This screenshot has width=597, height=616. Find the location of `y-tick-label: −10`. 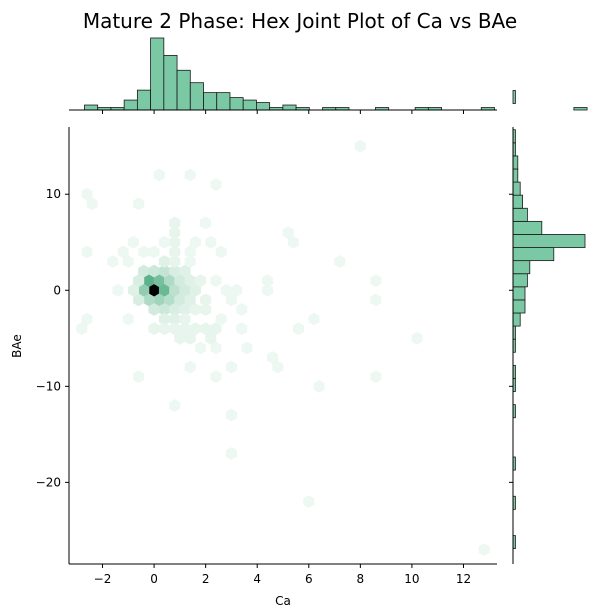

y-tick-label: −10 is located at coordinates (48, 386).